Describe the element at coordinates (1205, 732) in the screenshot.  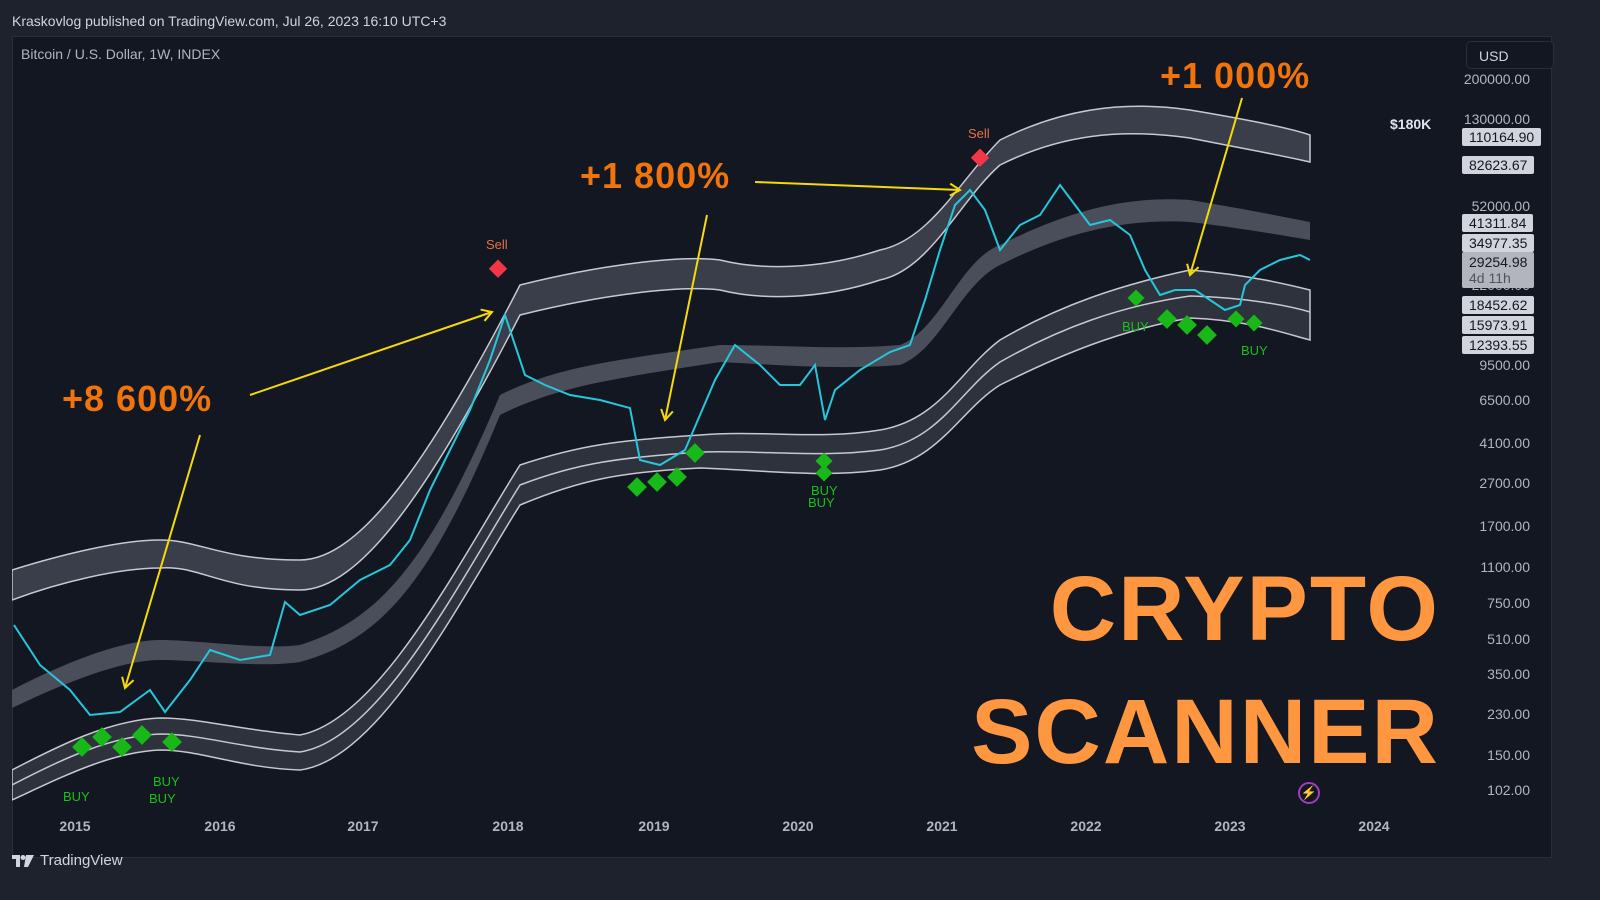
I see `title-scanner: SCANNER` at that location.